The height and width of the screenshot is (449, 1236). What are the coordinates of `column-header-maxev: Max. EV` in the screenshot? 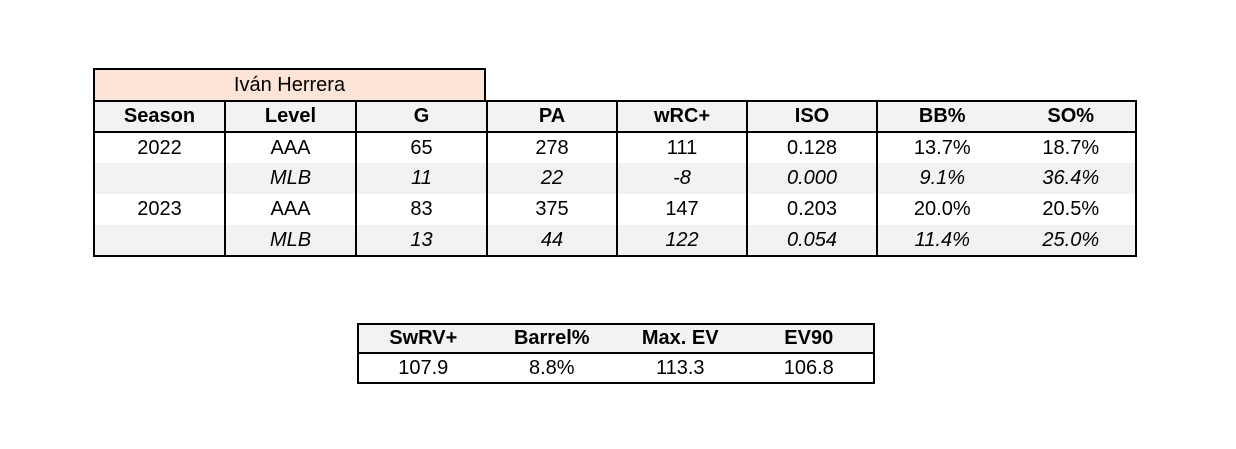 It's located at (680, 338).